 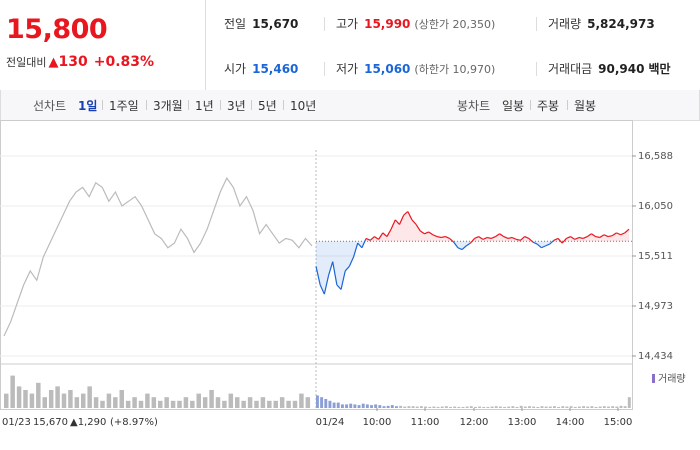 I want to click on stat-sub: (상한가 20,350), so click(x=455, y=24).